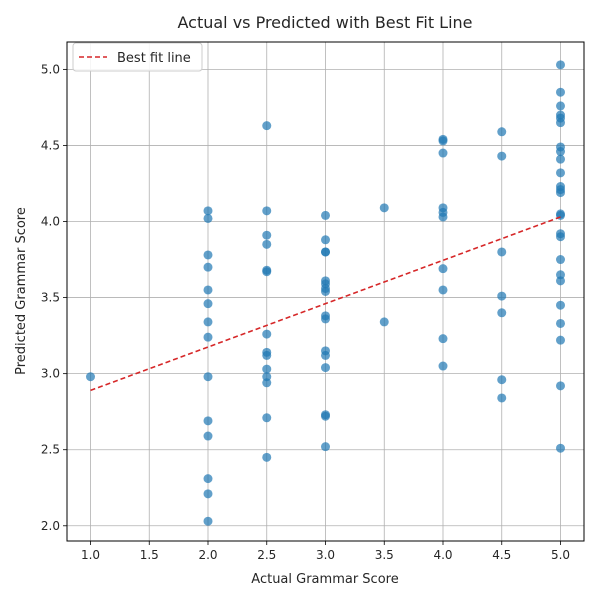 This screenshot has width=600, height=600. Describe the element at coordinates (50, 450) in the screenshot. I see `y-tick-label: 2.5` at that location.